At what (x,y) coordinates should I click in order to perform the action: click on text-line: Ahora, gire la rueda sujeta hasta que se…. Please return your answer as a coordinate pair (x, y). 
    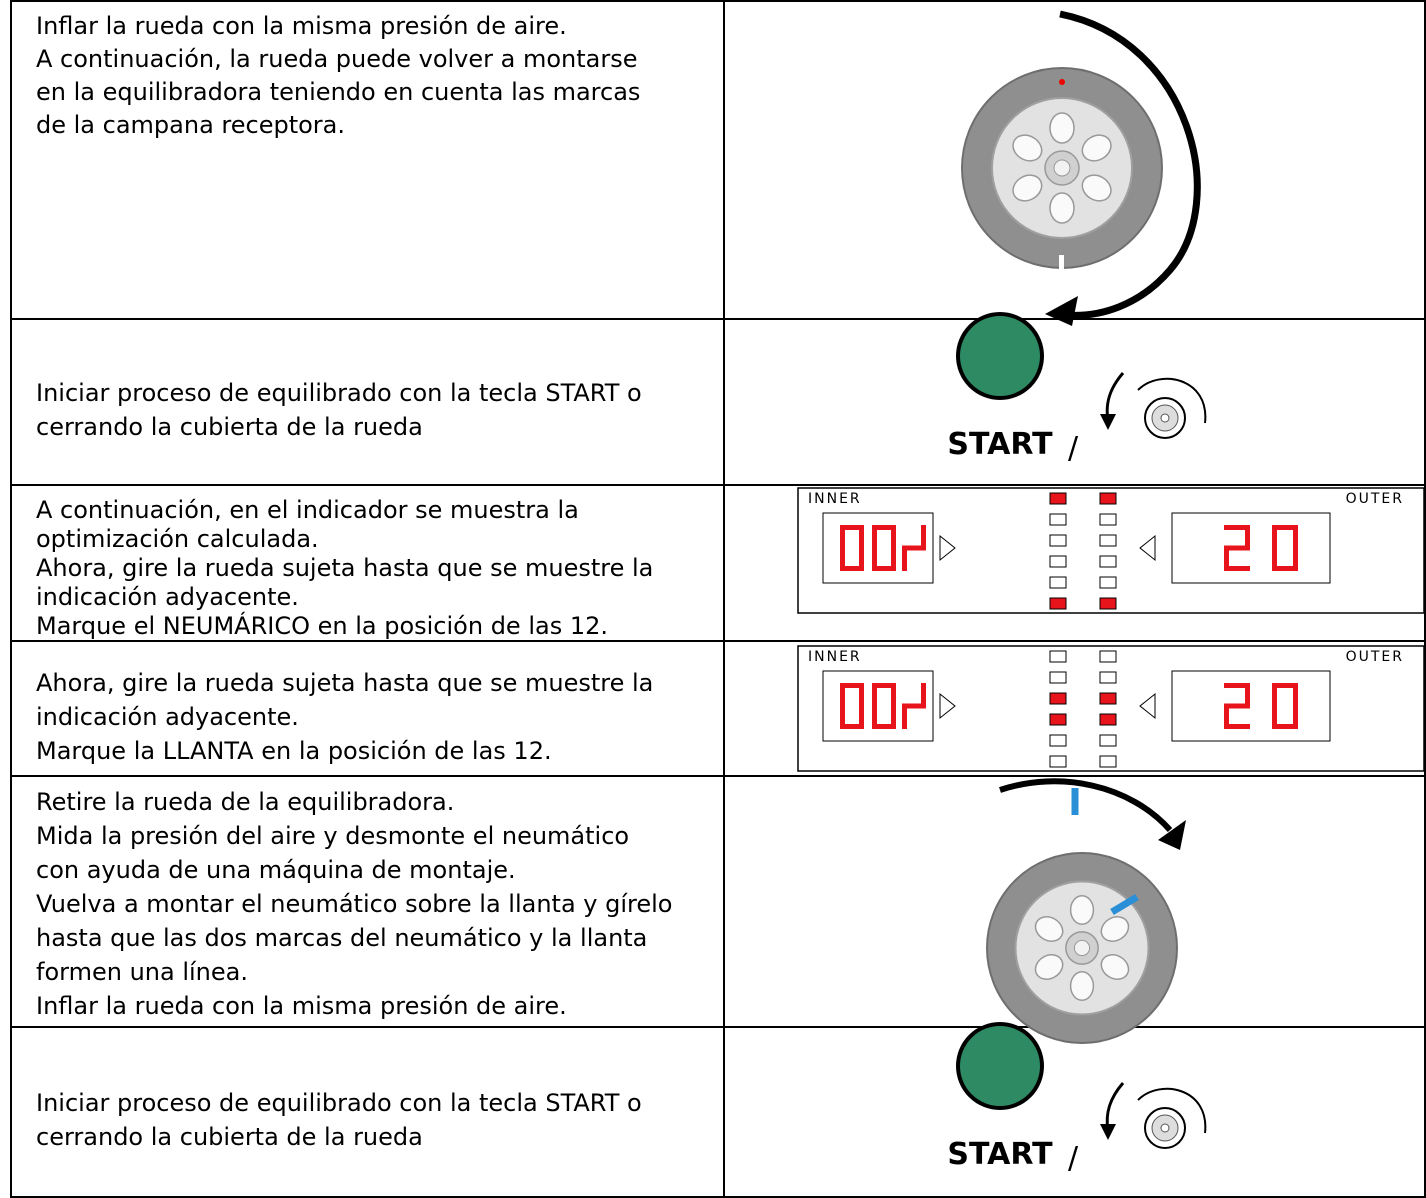
    Looking at the image, I should click on (345, 682).